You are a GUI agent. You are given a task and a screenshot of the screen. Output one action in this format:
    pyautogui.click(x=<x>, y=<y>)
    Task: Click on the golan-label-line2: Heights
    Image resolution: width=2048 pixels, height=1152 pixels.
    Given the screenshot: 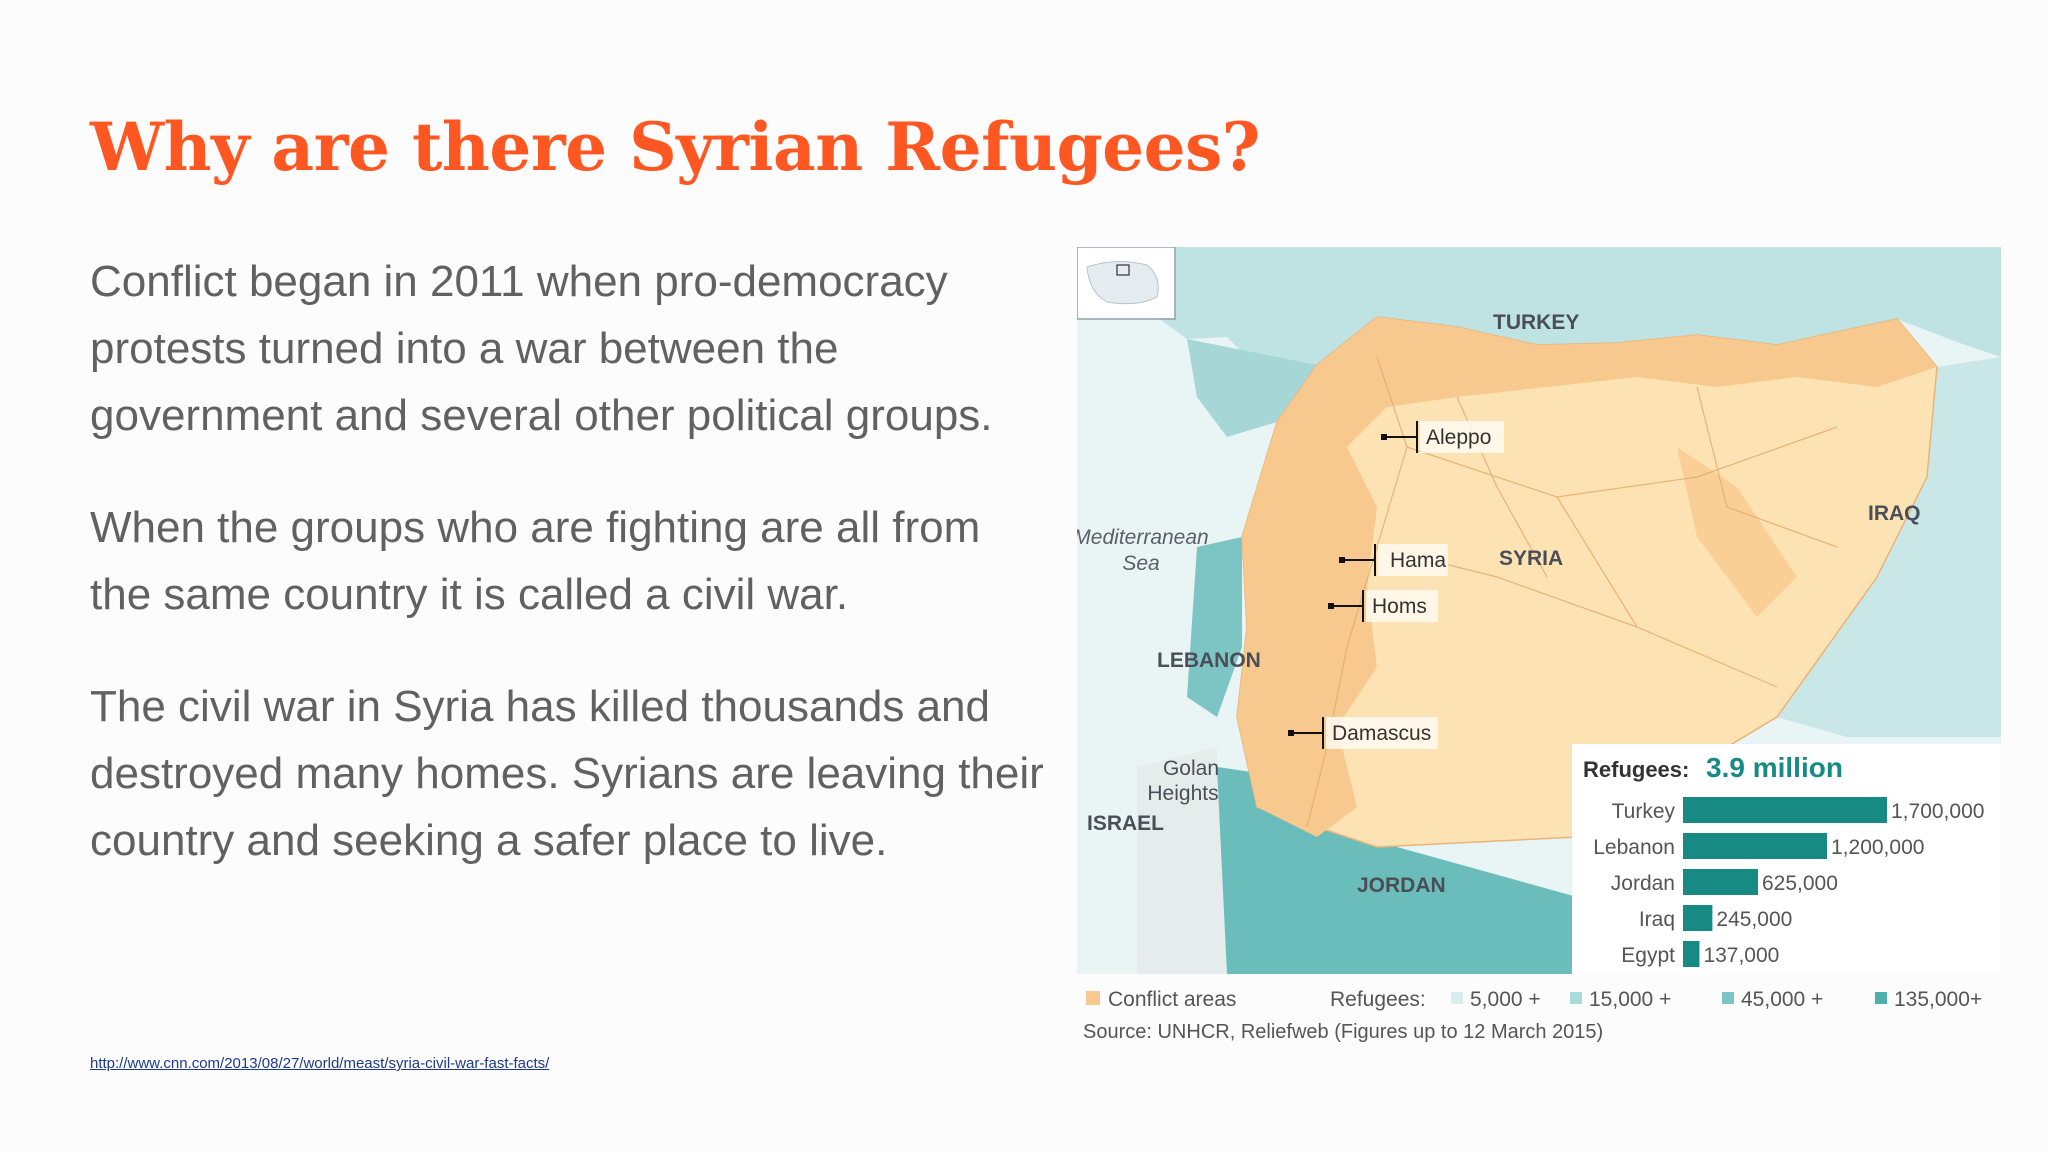 What is the action you would take?
    pyautogui.click(x=1182, y=793)
    